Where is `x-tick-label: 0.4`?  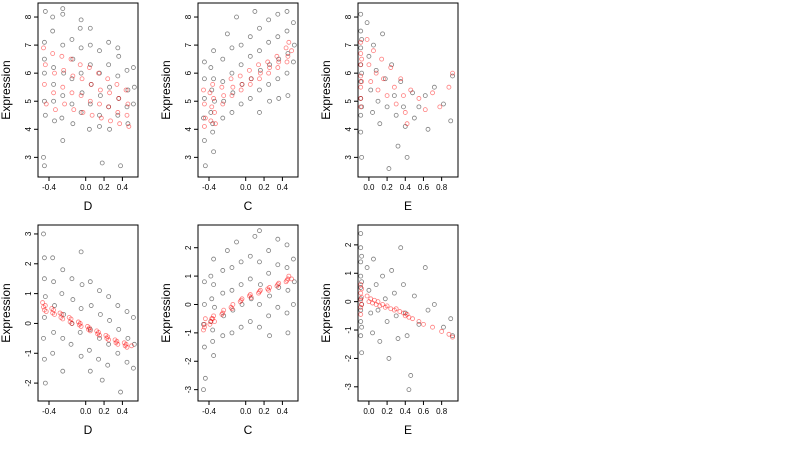 x-tick-label: 0.4 is located at coordinates (406, 411).